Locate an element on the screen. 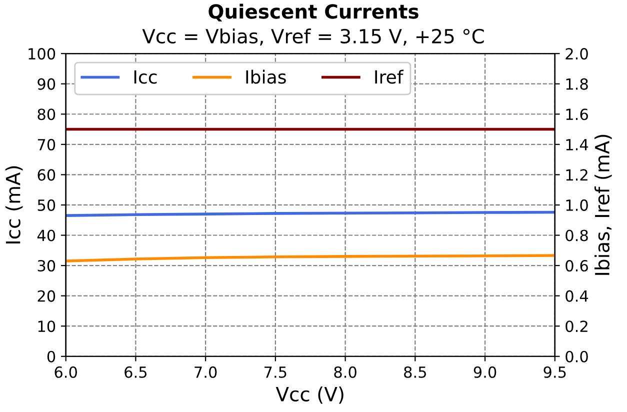 This screenshot has height=412, width=627. y2-tick-label: 2.0 is located at coordinates (577, 54).